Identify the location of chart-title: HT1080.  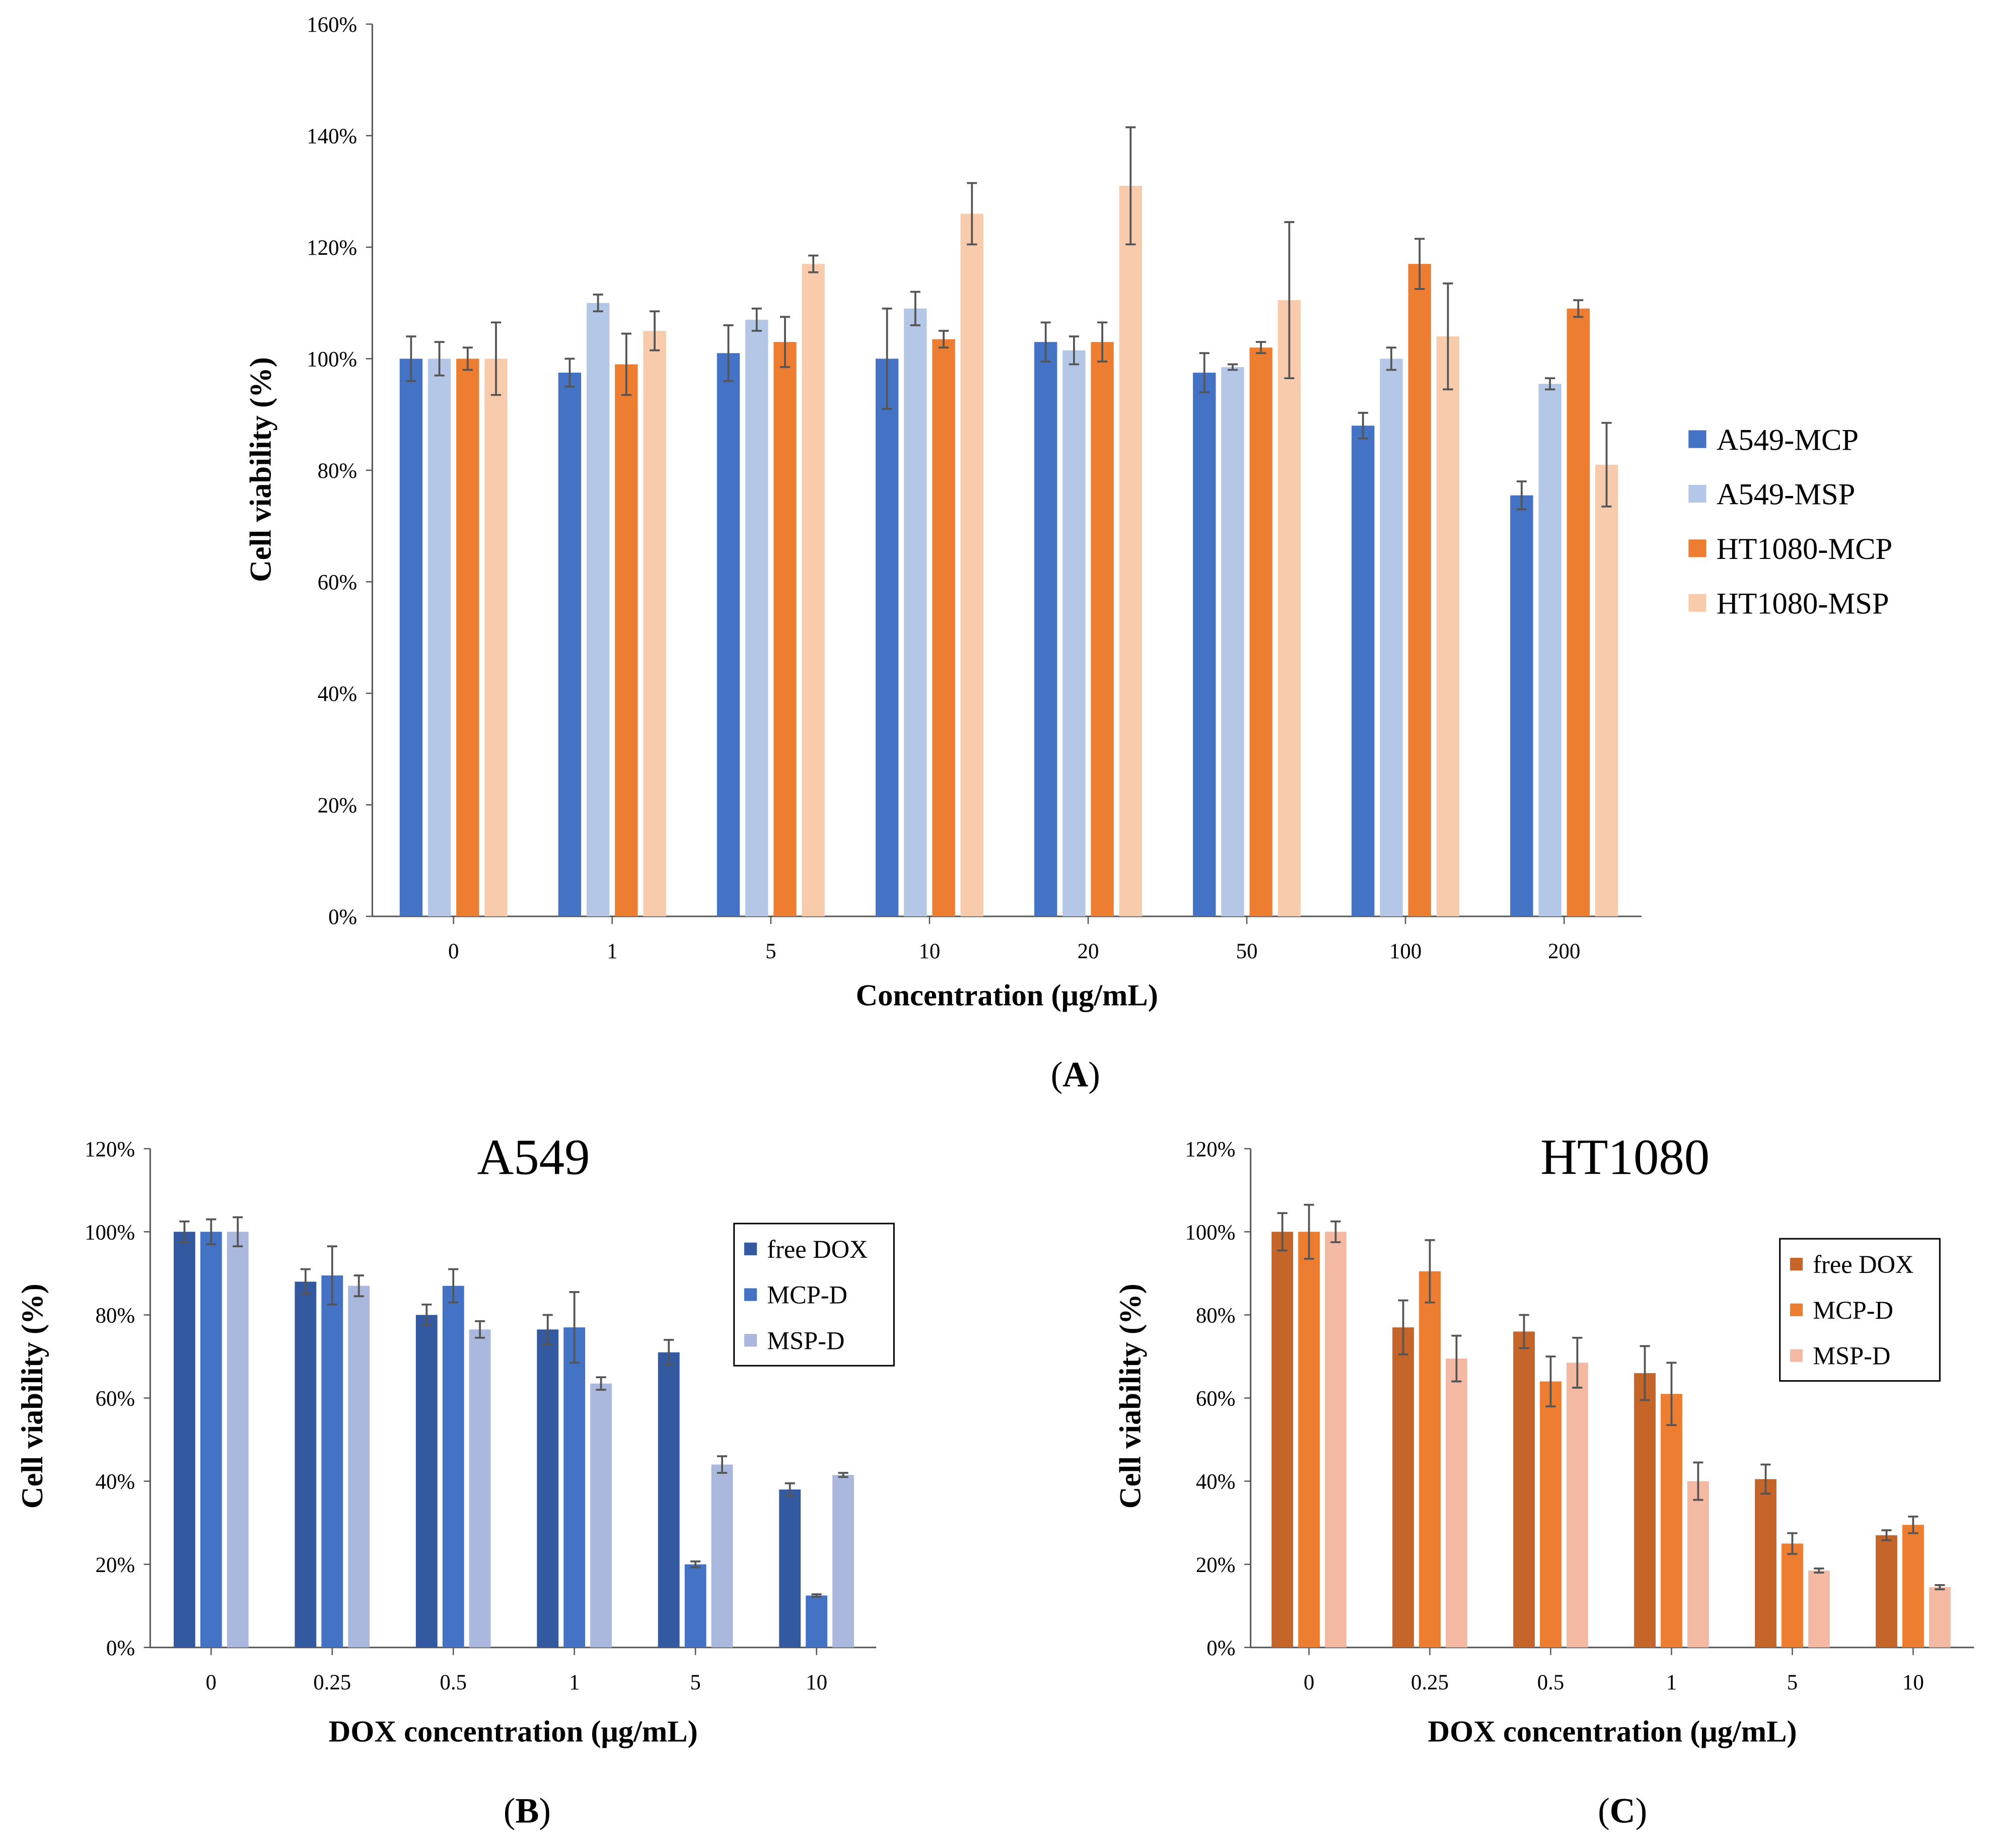
(1625, 1157).